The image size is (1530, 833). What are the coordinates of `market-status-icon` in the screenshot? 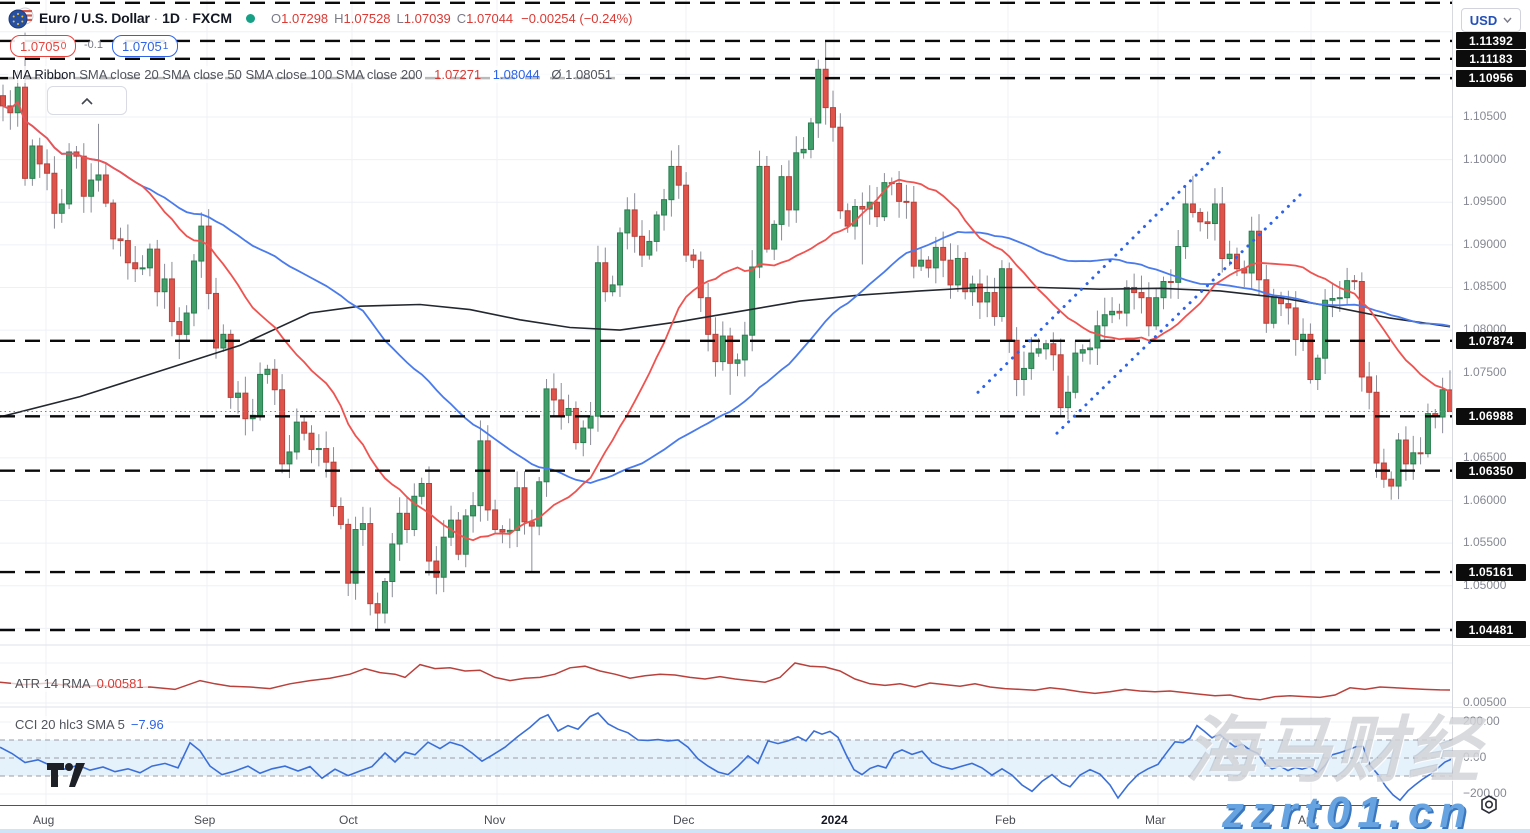 It's located at (251, 18).